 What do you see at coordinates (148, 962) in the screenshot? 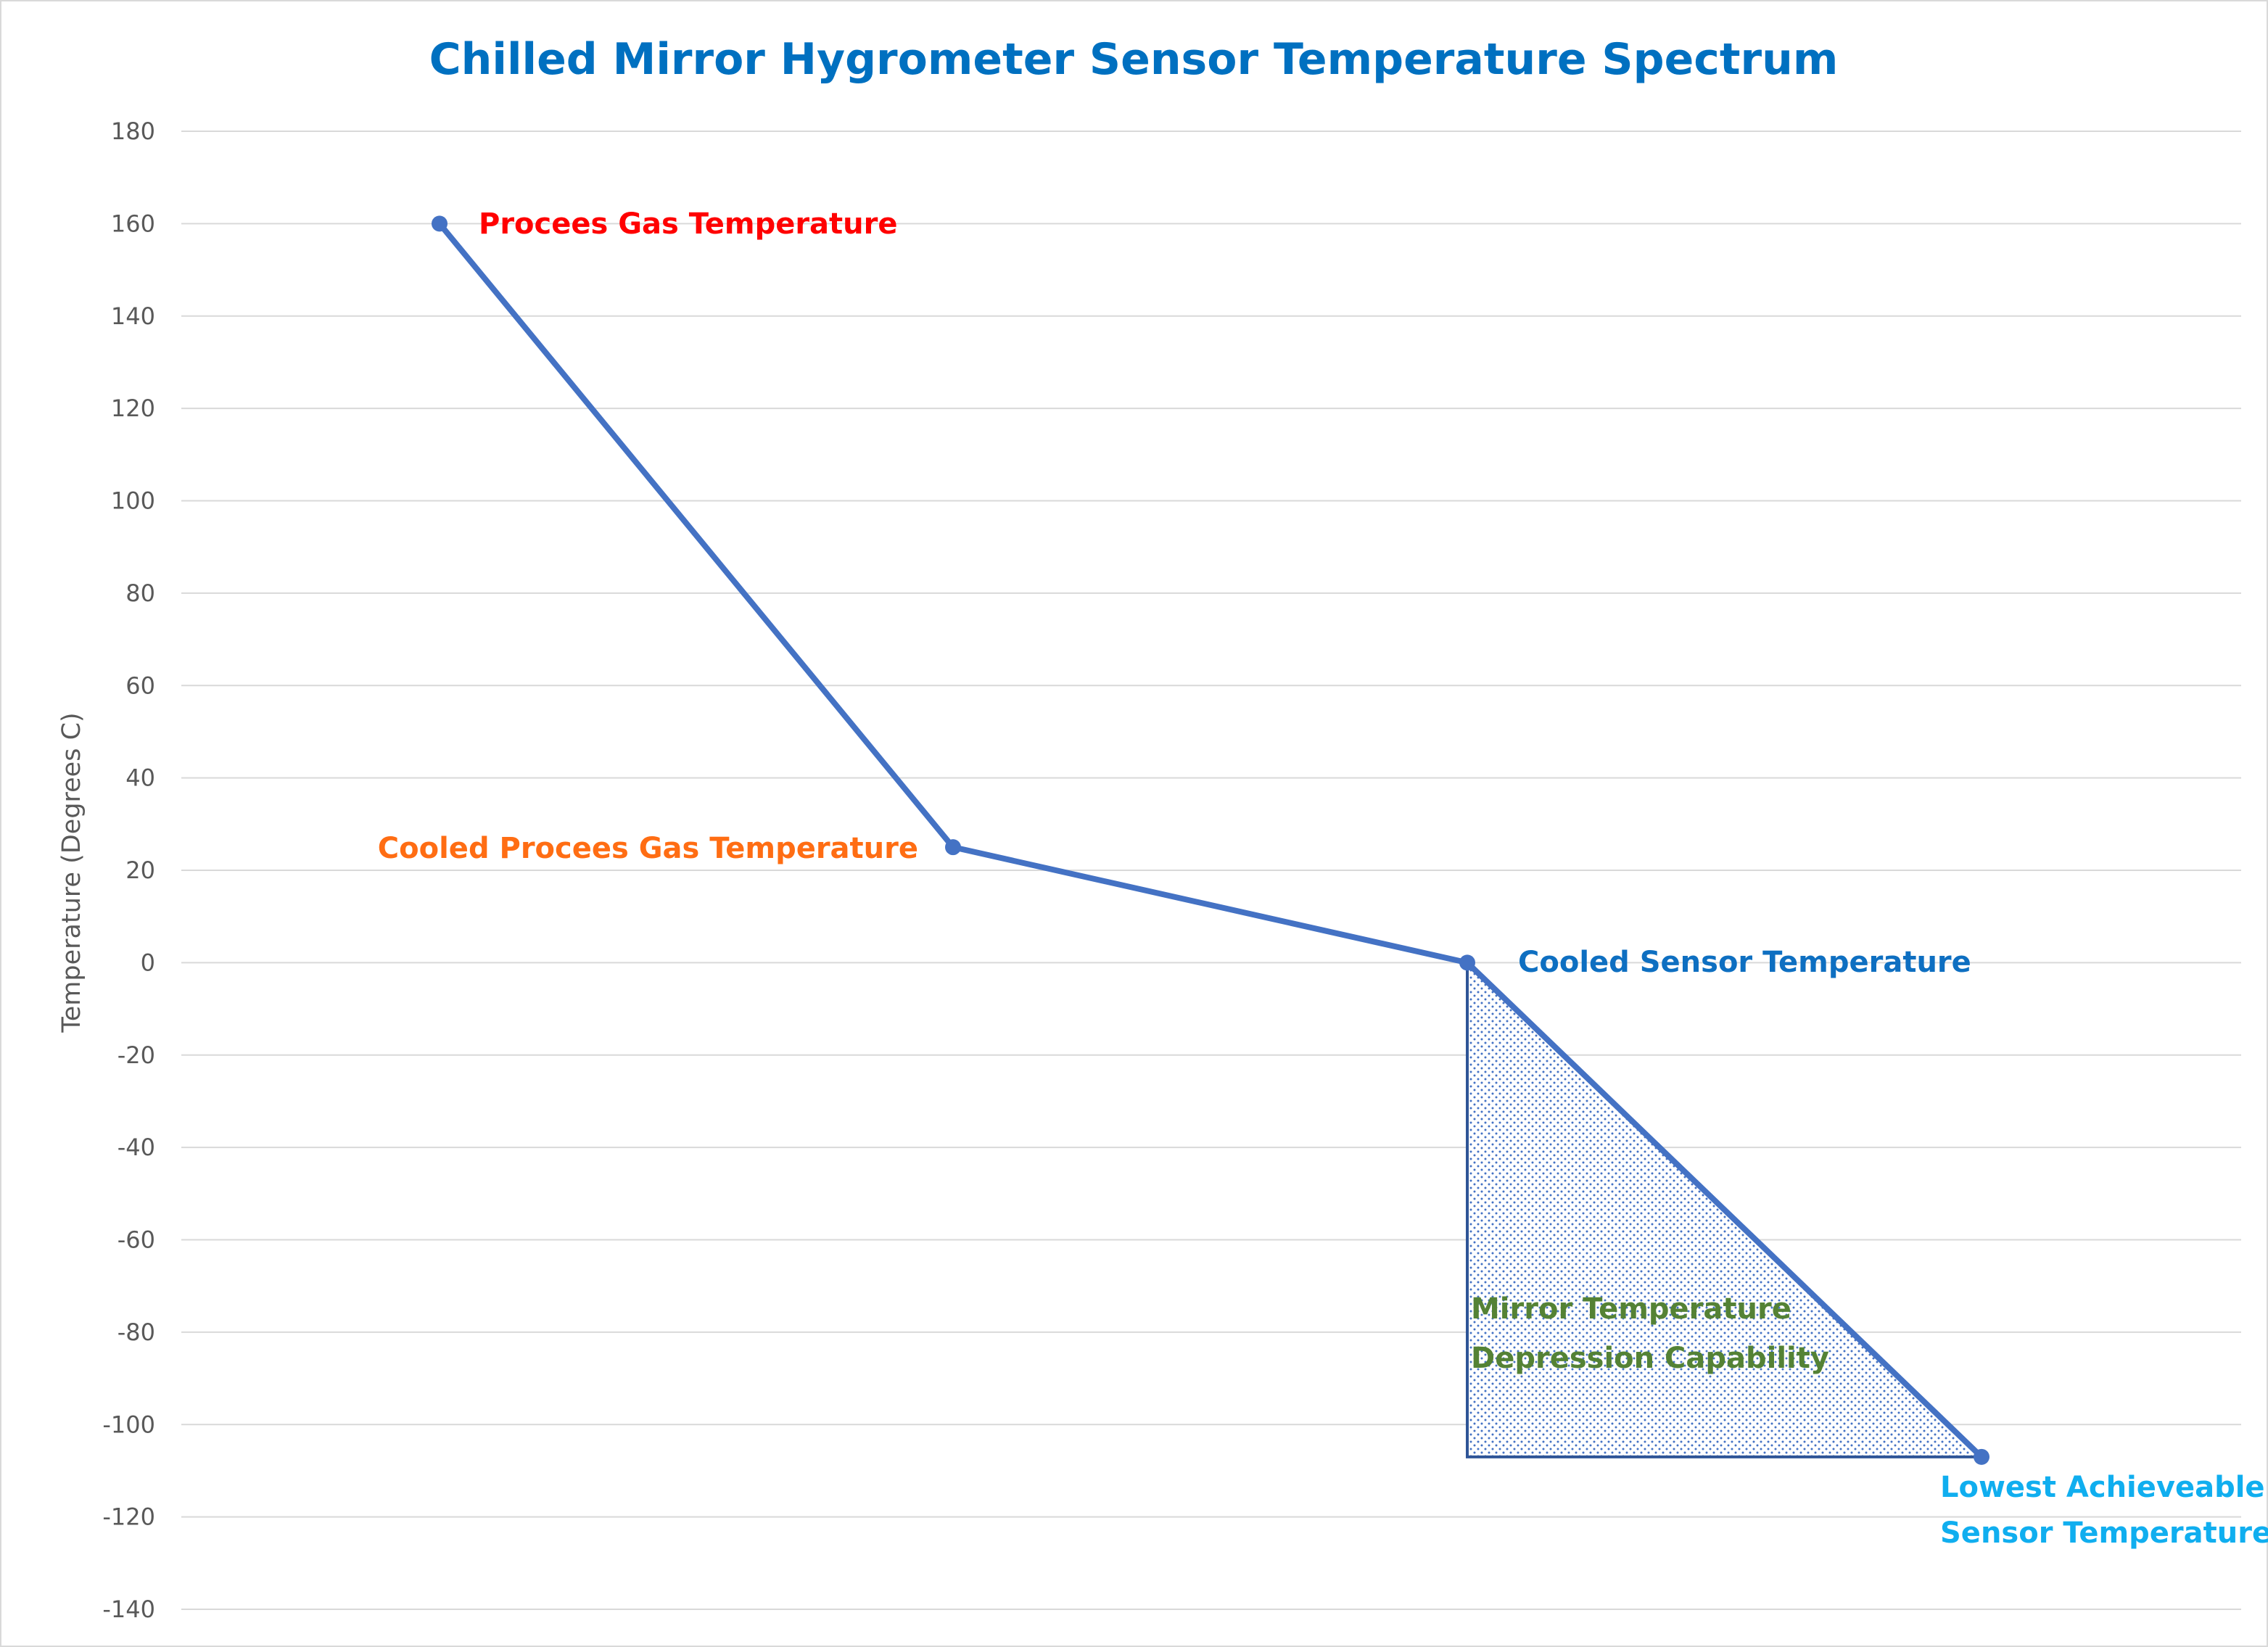
I see `y-tick-label: 0` at bounding box center [148, 962].